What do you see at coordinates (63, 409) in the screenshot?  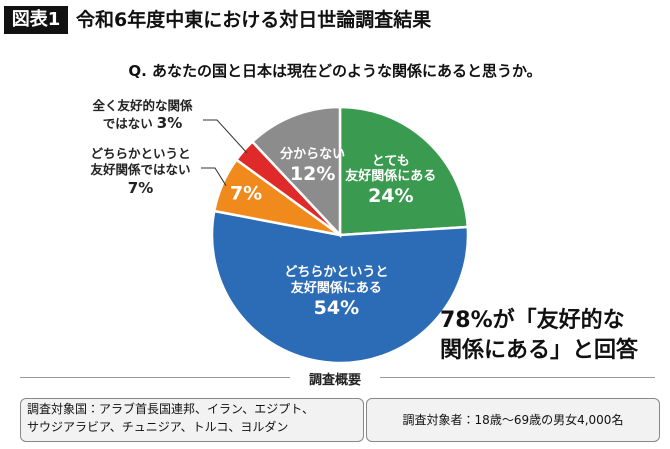 I see `countries-label: 調査対象国：` at bounding box center [63, 409].